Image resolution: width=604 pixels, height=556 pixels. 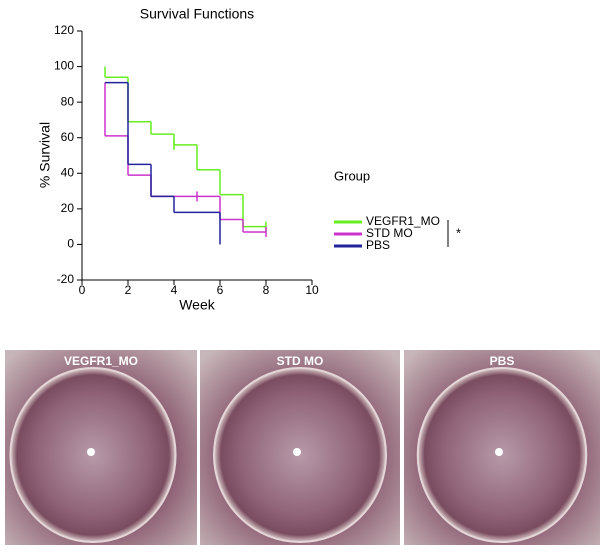 I want to click on y-tick-label: -20, so click(x=66, y=279).